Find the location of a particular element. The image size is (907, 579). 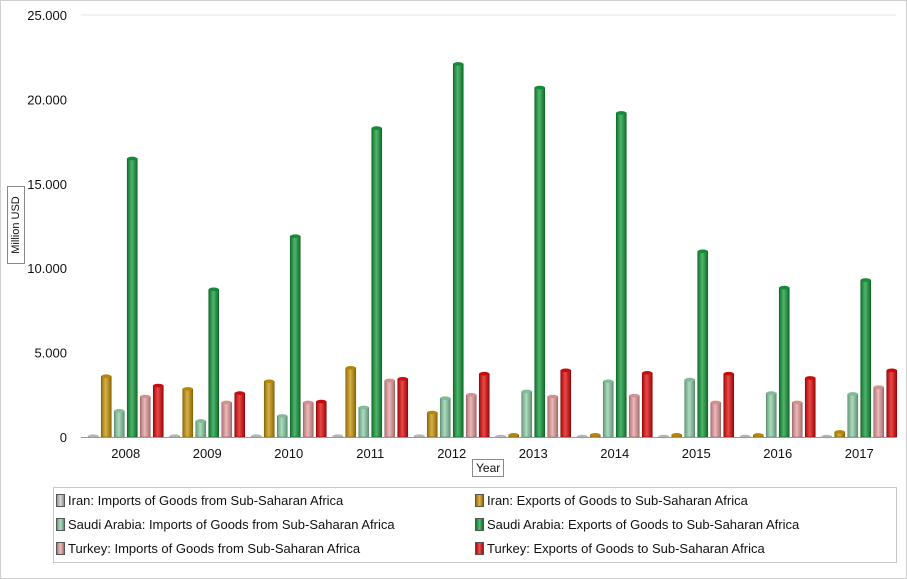

x-tick-labels: 2008 2009 2010 2011 2012 2013 2014 2015 2016 2017 is located at coordinates (492, 453).